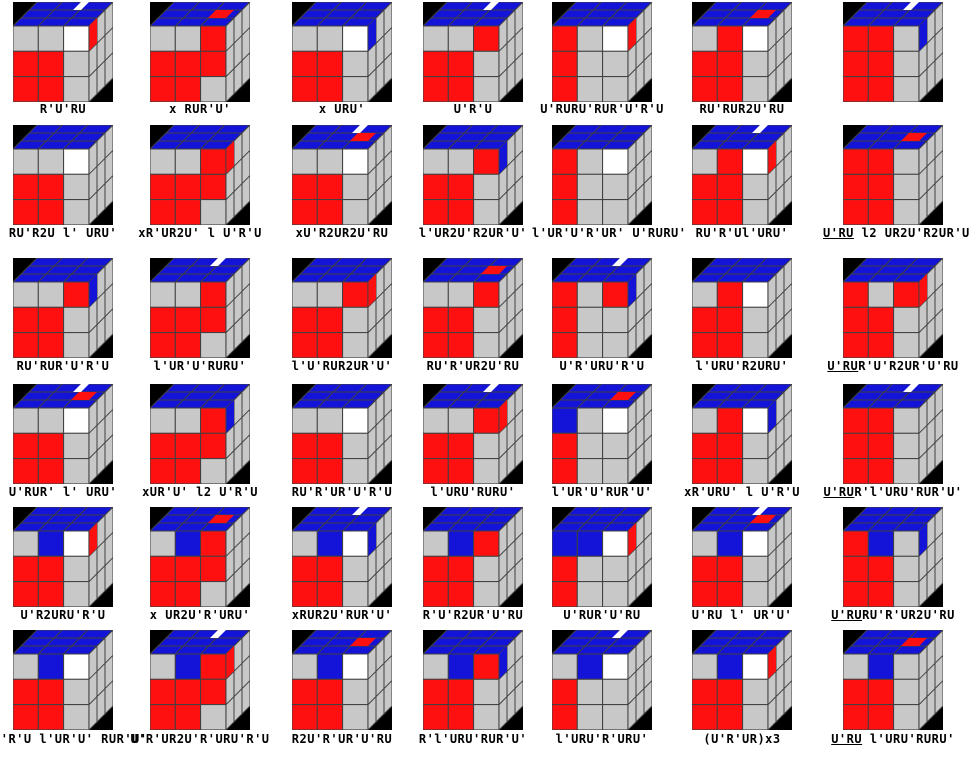 The width and height of the screenshot is (971, 766). I want to click on algorithm-label: U'RUR'U'R2UR'U'RU, so click(893, 366).